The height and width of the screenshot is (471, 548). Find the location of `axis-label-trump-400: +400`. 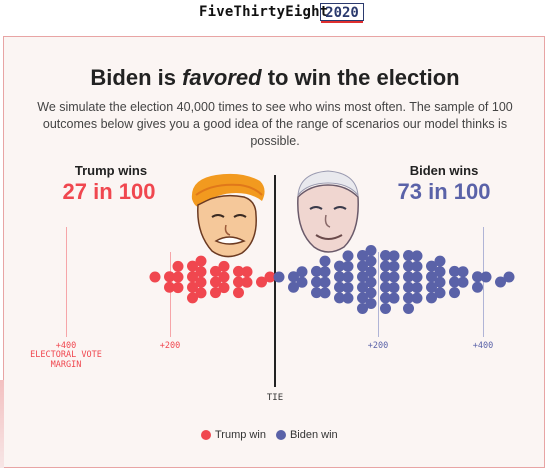

axis-label-trump-400: +400 is located at coordinates (66, 346).